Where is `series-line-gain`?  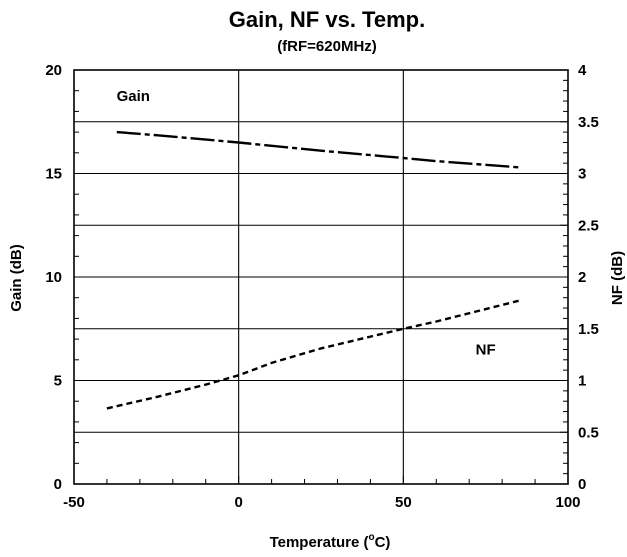
series-line-gain is located at coordinates (317, 149).